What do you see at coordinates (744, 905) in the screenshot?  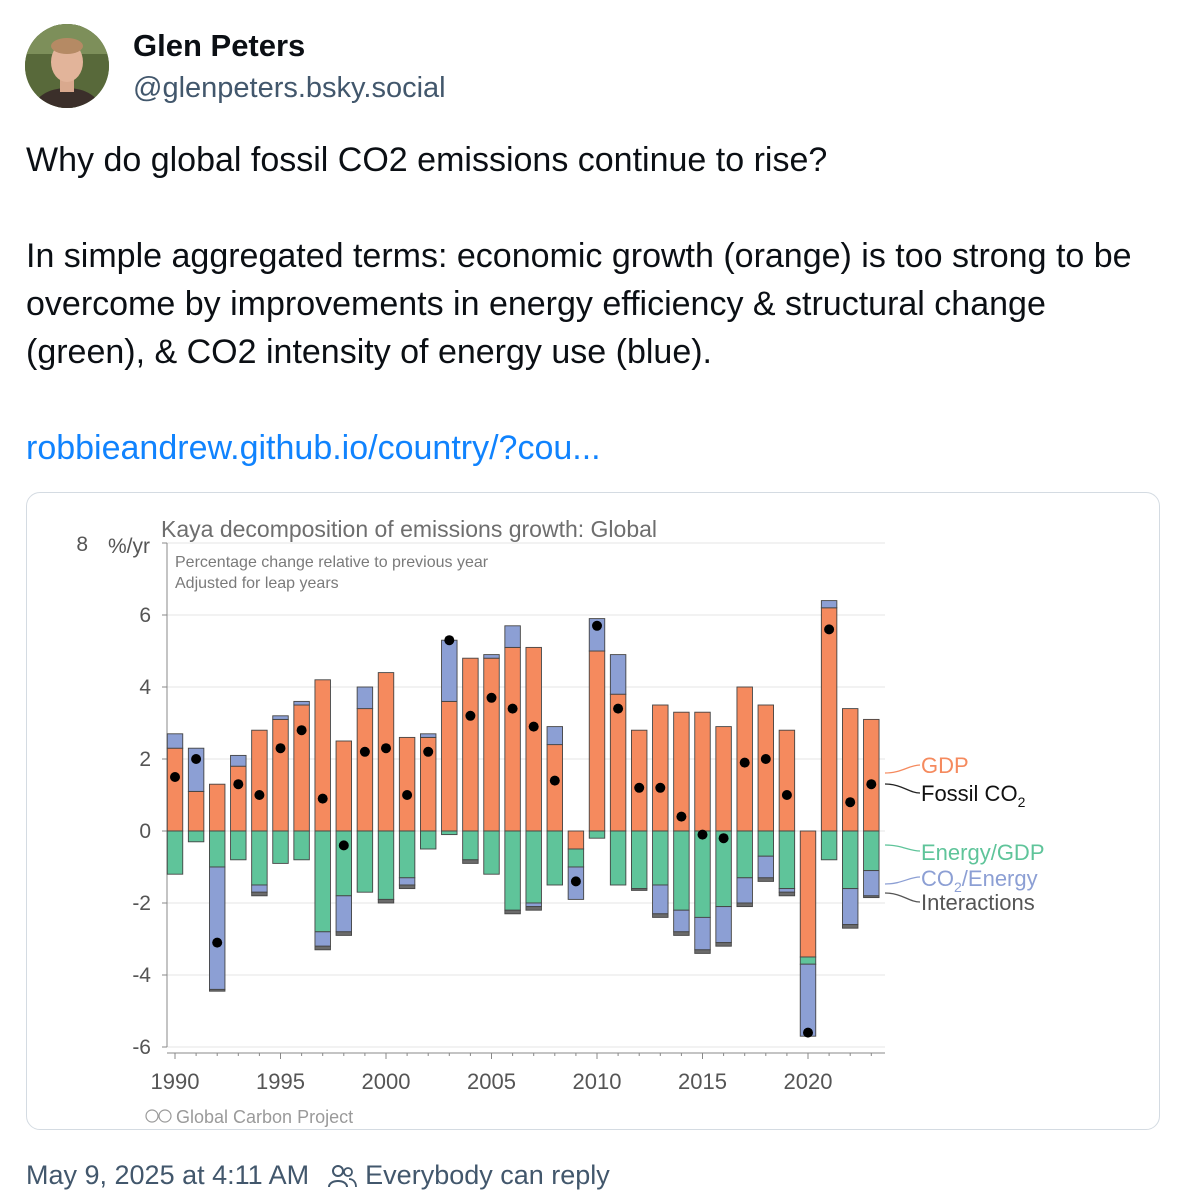 I see `bar-interactions-2017` at bounding box center [744, 905].